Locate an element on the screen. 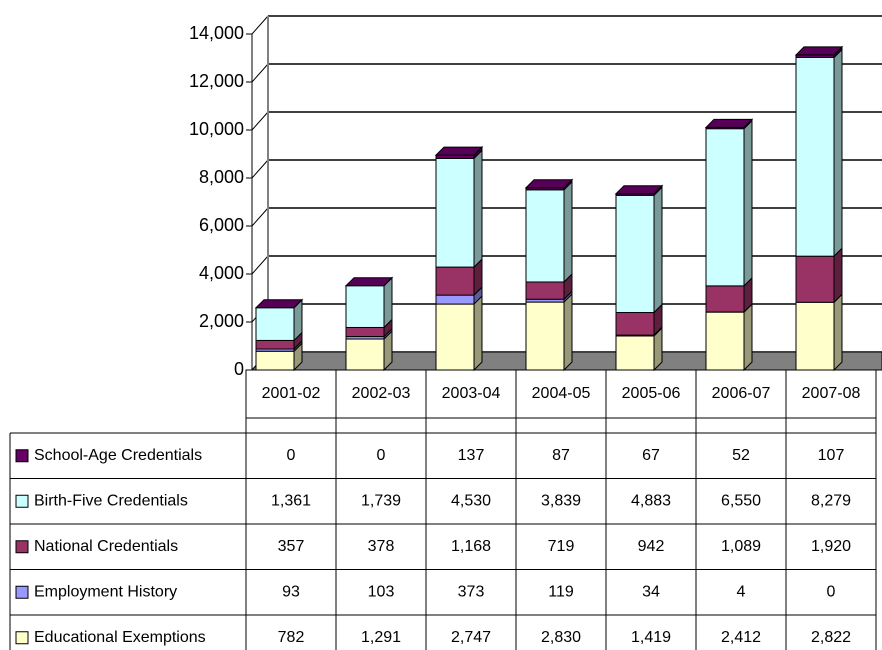 Image resolution: width=882 pixels, height=650 pixels. table-value: 1,419 is located at coordinates (651, 637).